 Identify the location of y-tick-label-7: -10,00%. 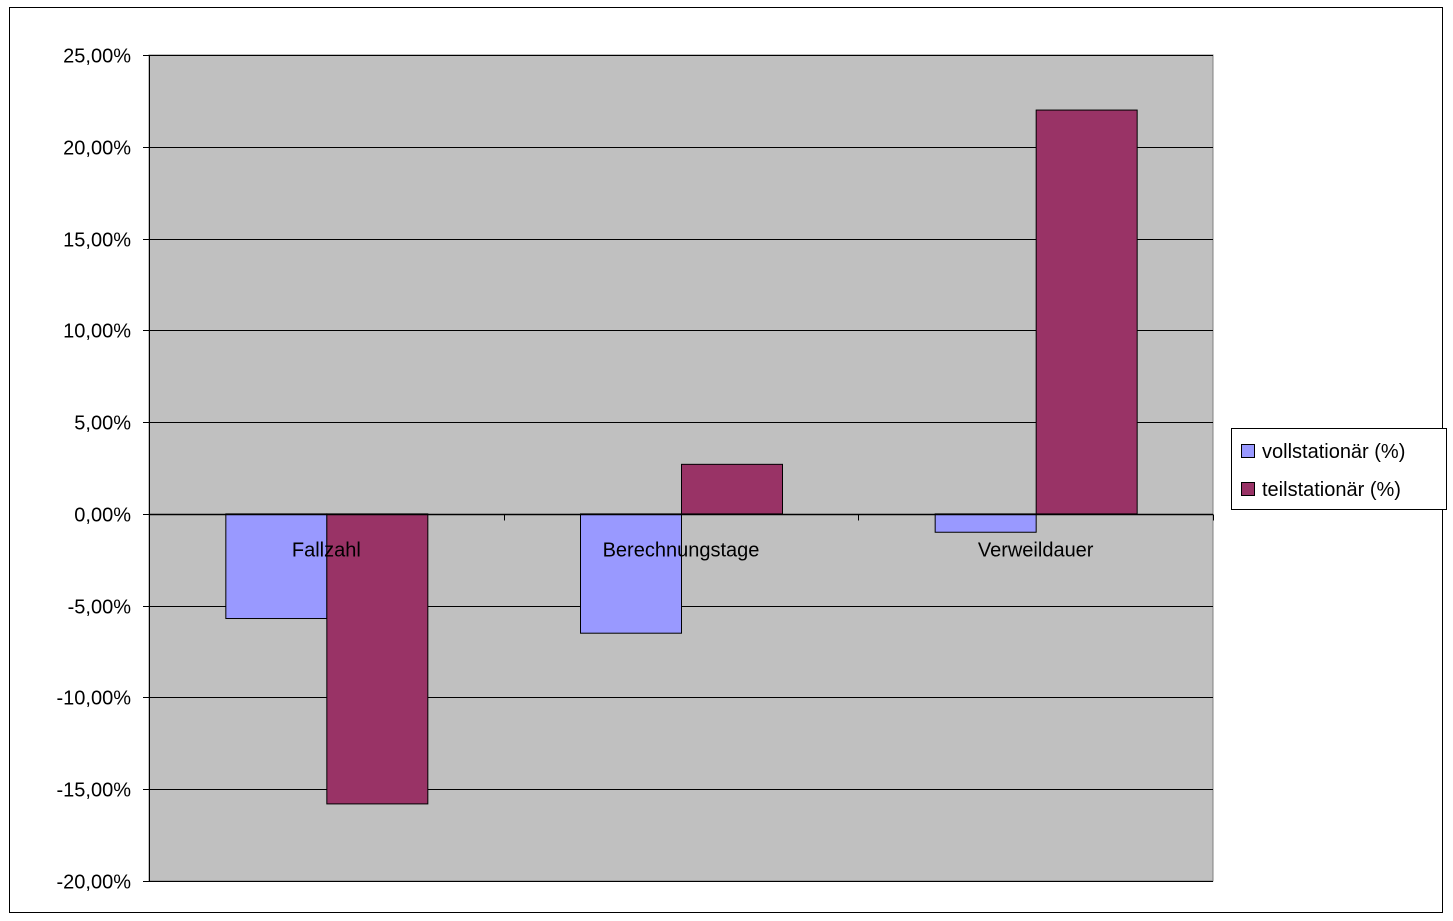
(94, 699).